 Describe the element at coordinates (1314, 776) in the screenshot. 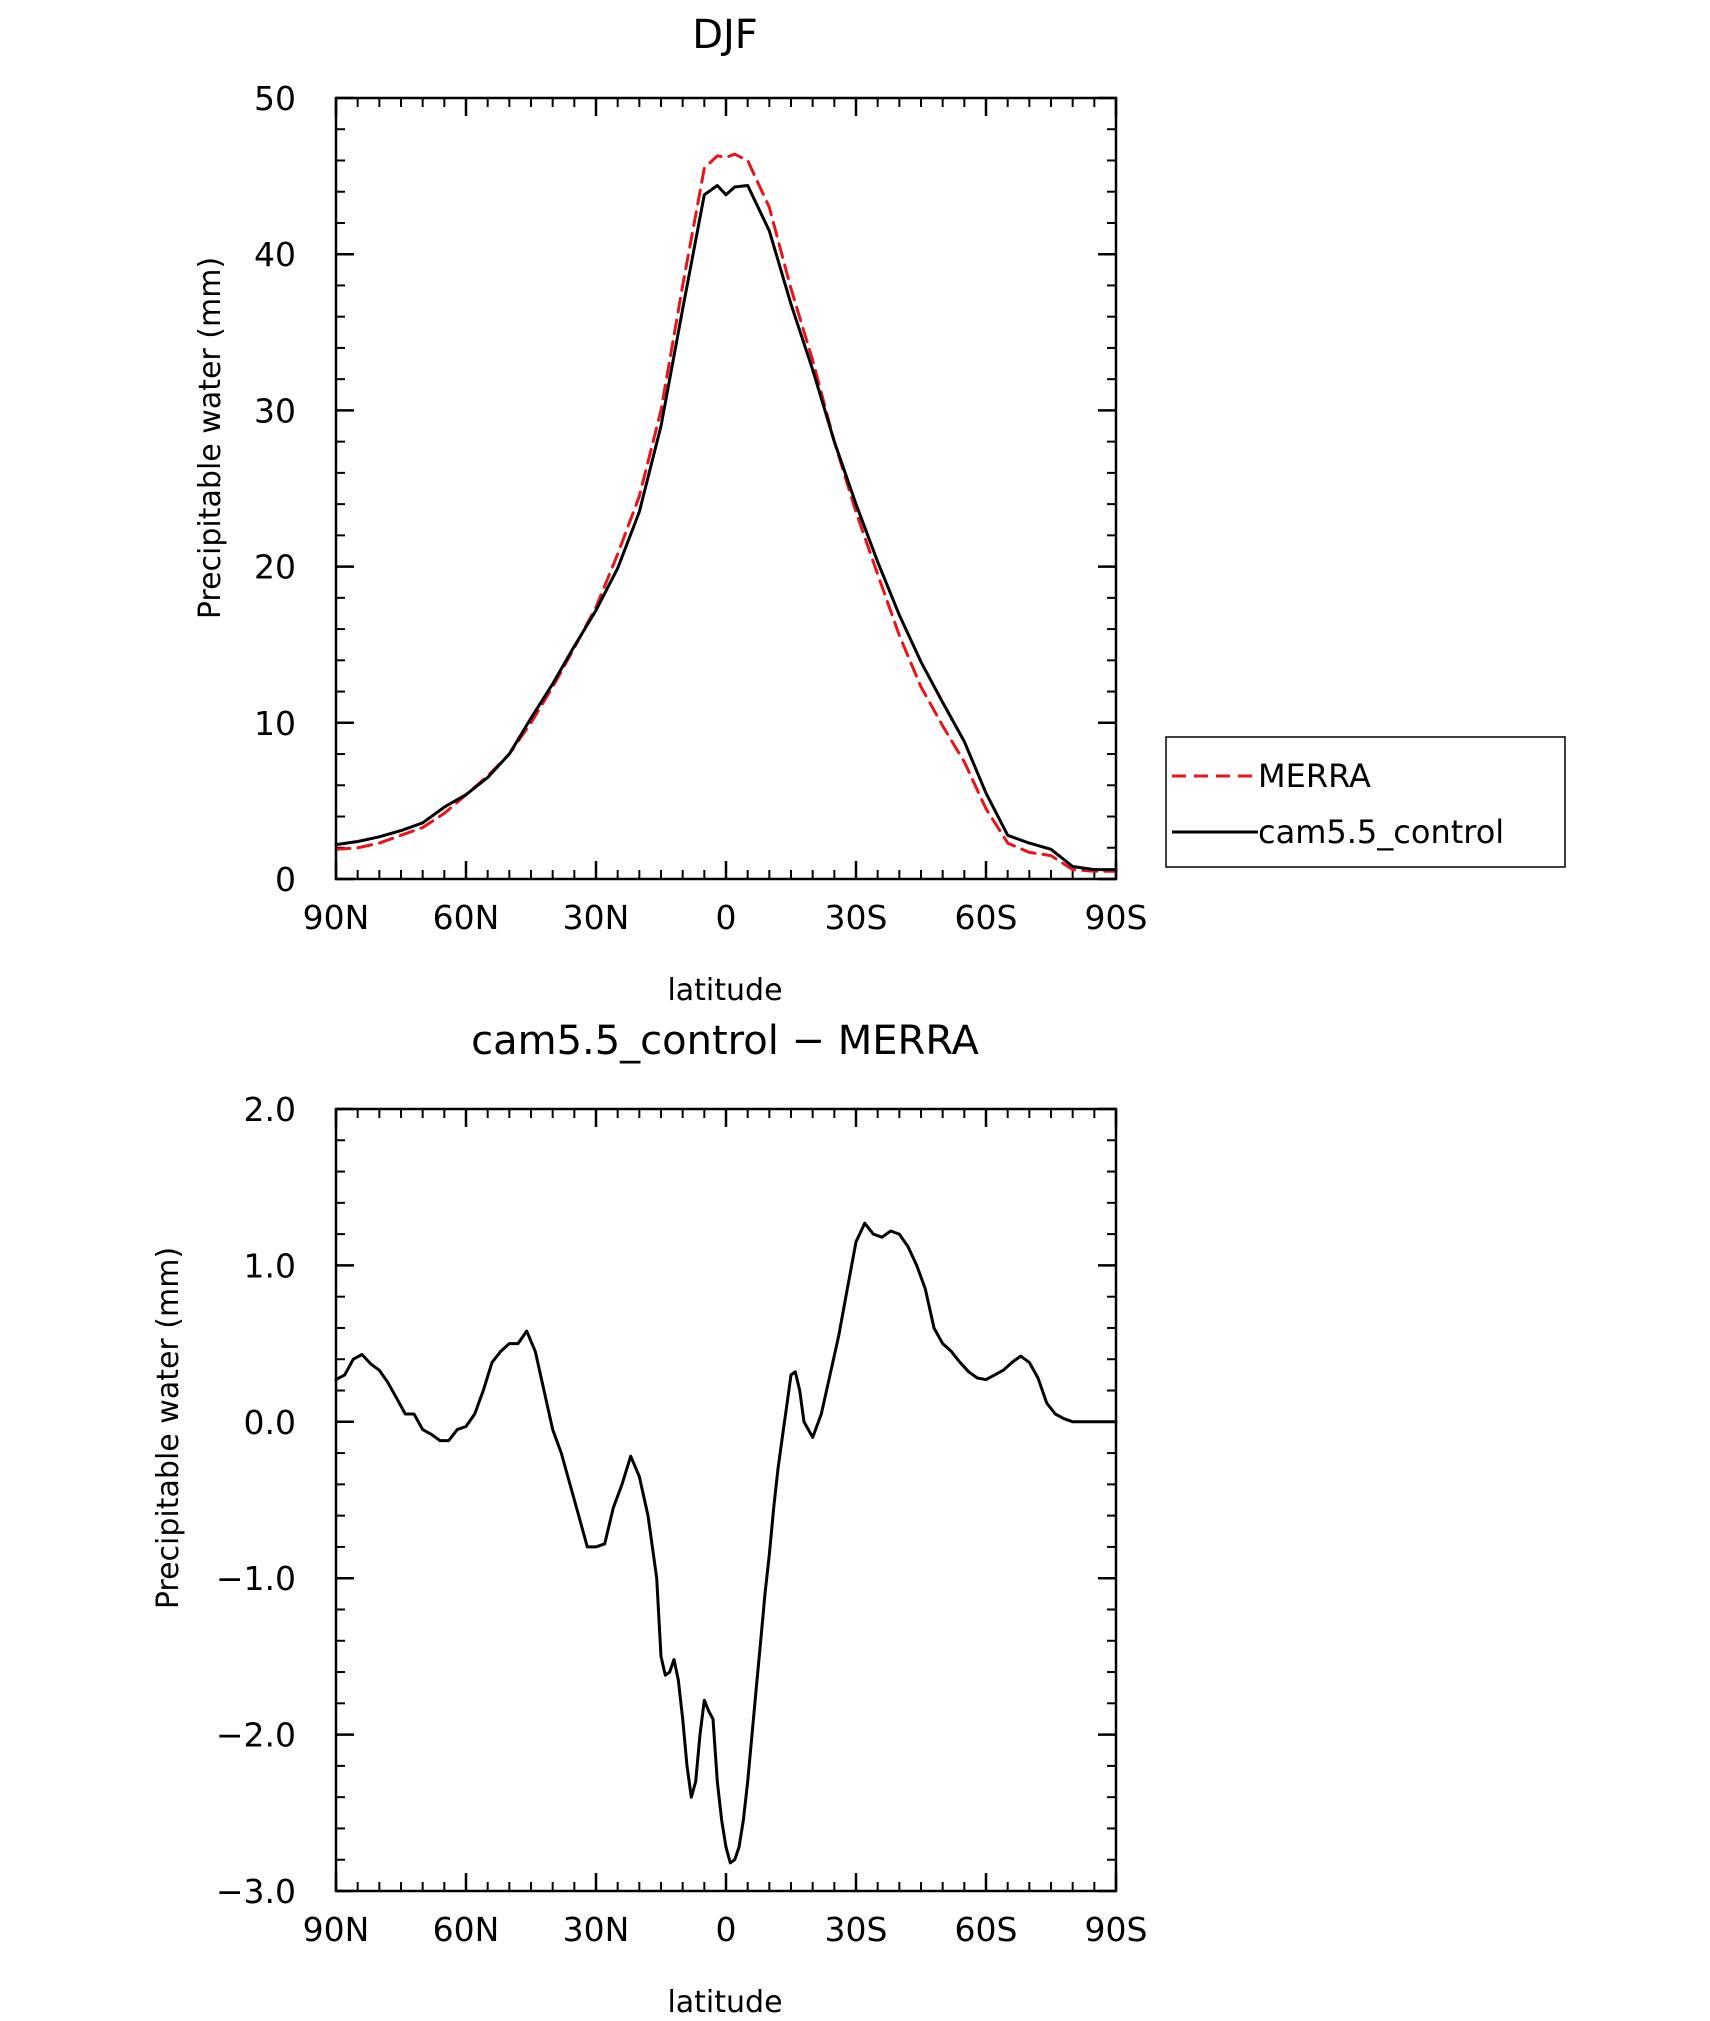

I see `legend-label-merra: MERRA` at that location.